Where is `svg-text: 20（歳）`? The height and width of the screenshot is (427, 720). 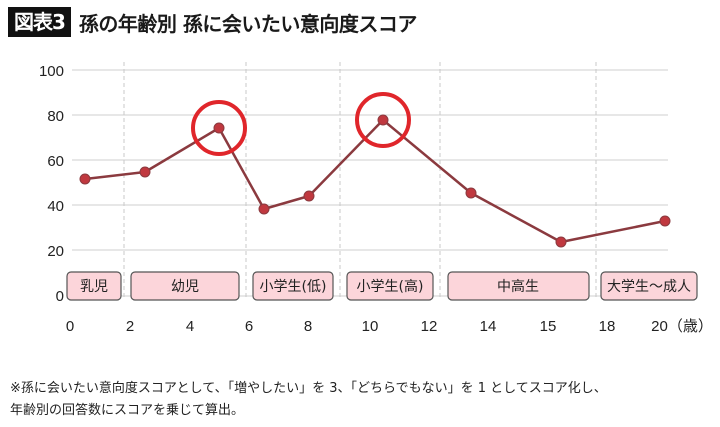 svg-text: 20（歳） is located at coordinates (682, 326).